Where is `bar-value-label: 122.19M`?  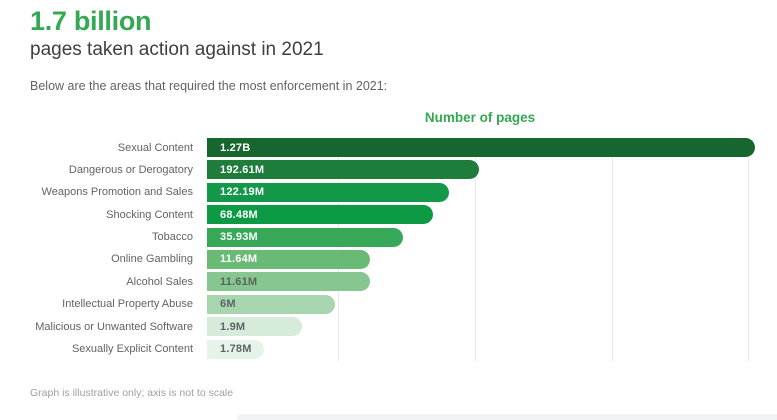
bar-value-label: 122.19M is located at coordinates (242, 192).